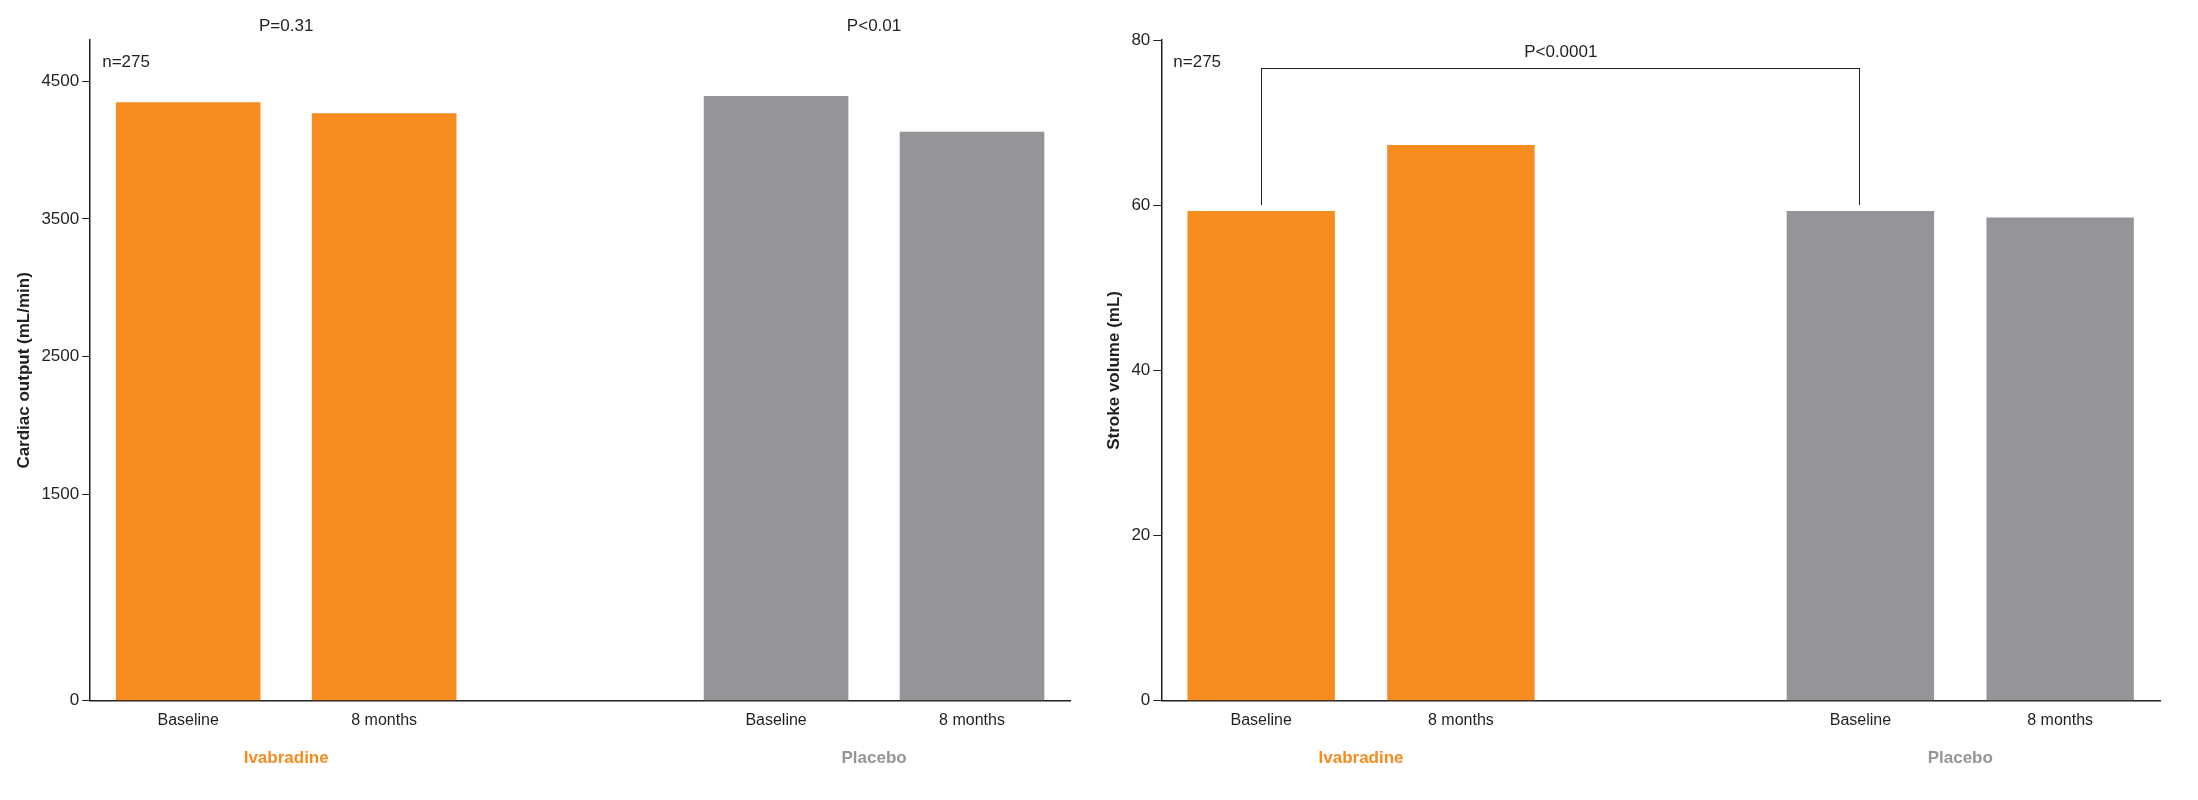  What do you see at coordinates (286, 25) in the screenshot?
I see `text: P=0.31` at bounding box center [286, 25].